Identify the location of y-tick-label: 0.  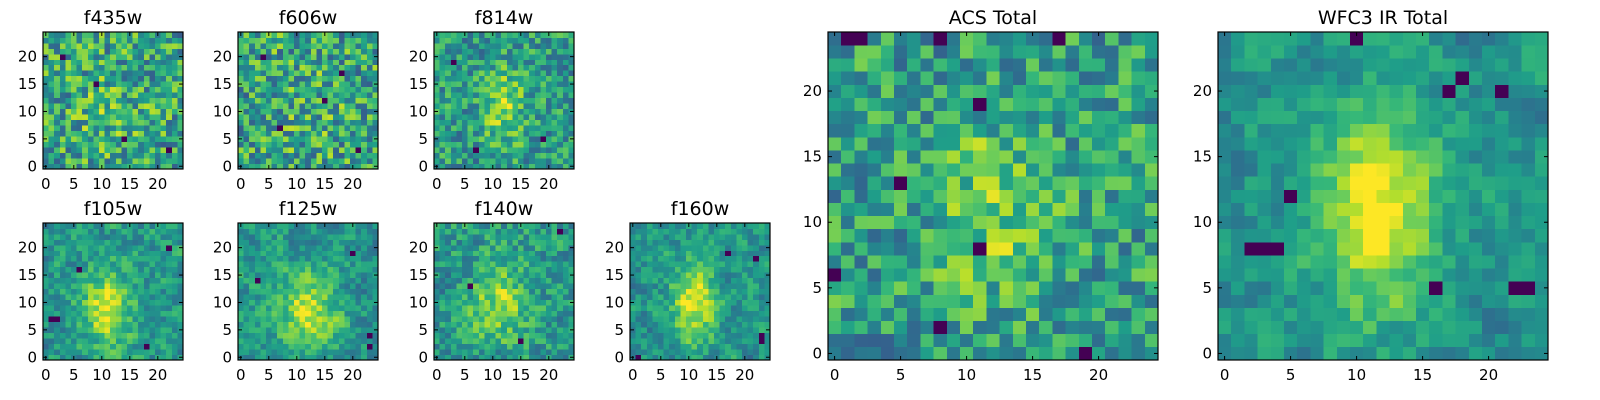
(423, 166).